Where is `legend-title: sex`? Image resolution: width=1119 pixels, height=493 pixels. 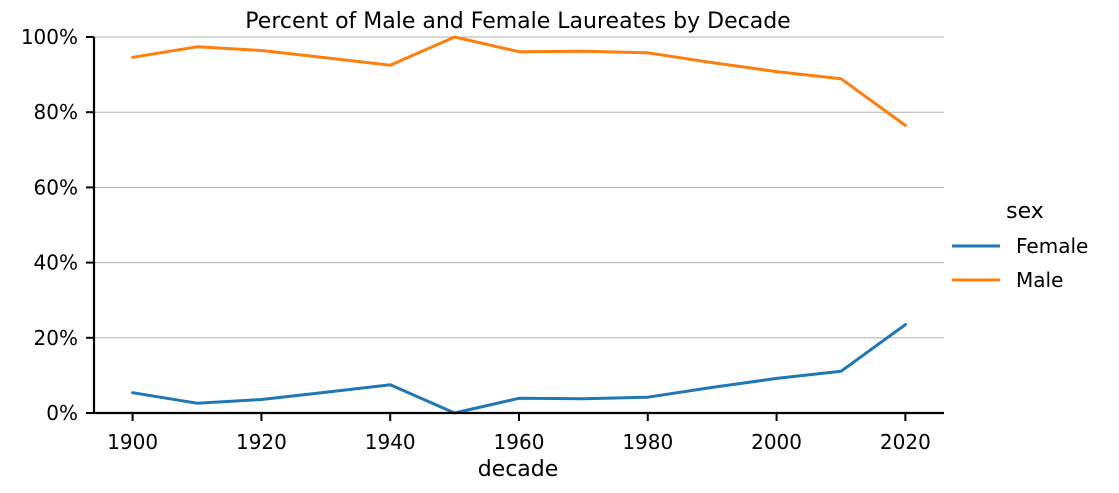 legend-title: sex is located at coordinates (1025, 211).